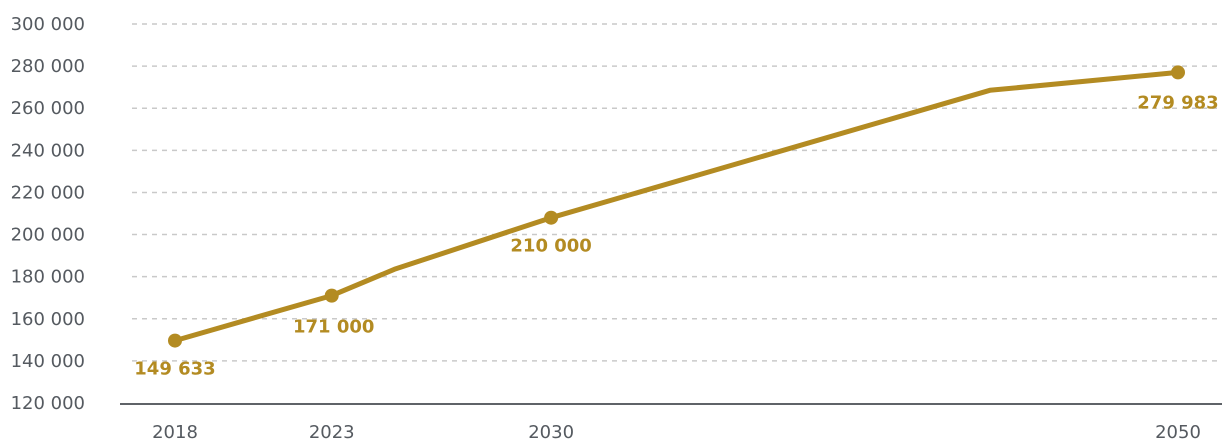 The width and height of the screenshot is (1226, 439). What do you see at coordinates (48, 66) in the screenshot?
I see `y-tick-label: 280 000` at bounding box center [48, 66].